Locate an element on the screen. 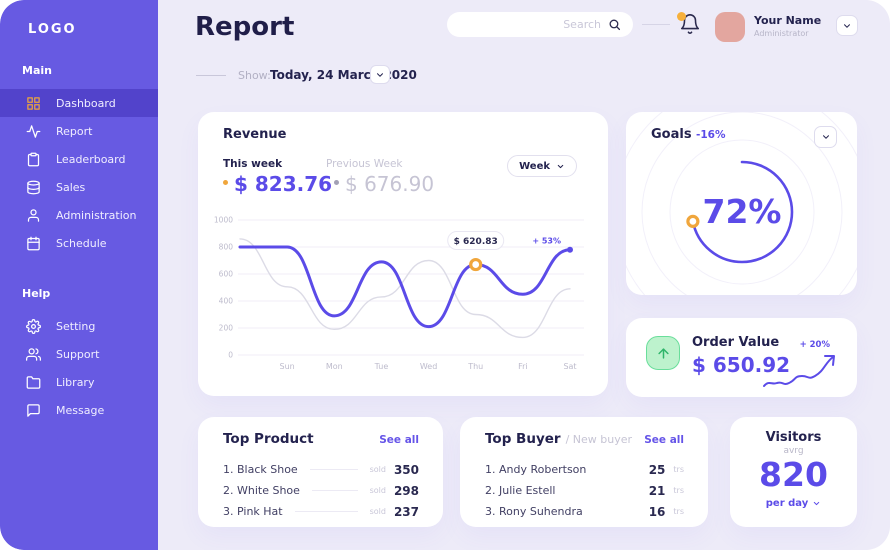 Image resolution: width=890 pixels, height=550 pixels. svg-text: Sat is located at coordinates (569, 366).